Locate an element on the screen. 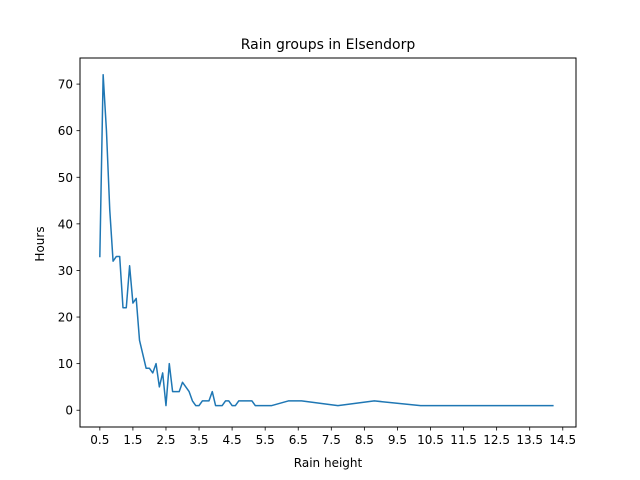 This screenshot has width=640, height=480. x-tick-label: 11.5 is located at coordinates (463, 440).